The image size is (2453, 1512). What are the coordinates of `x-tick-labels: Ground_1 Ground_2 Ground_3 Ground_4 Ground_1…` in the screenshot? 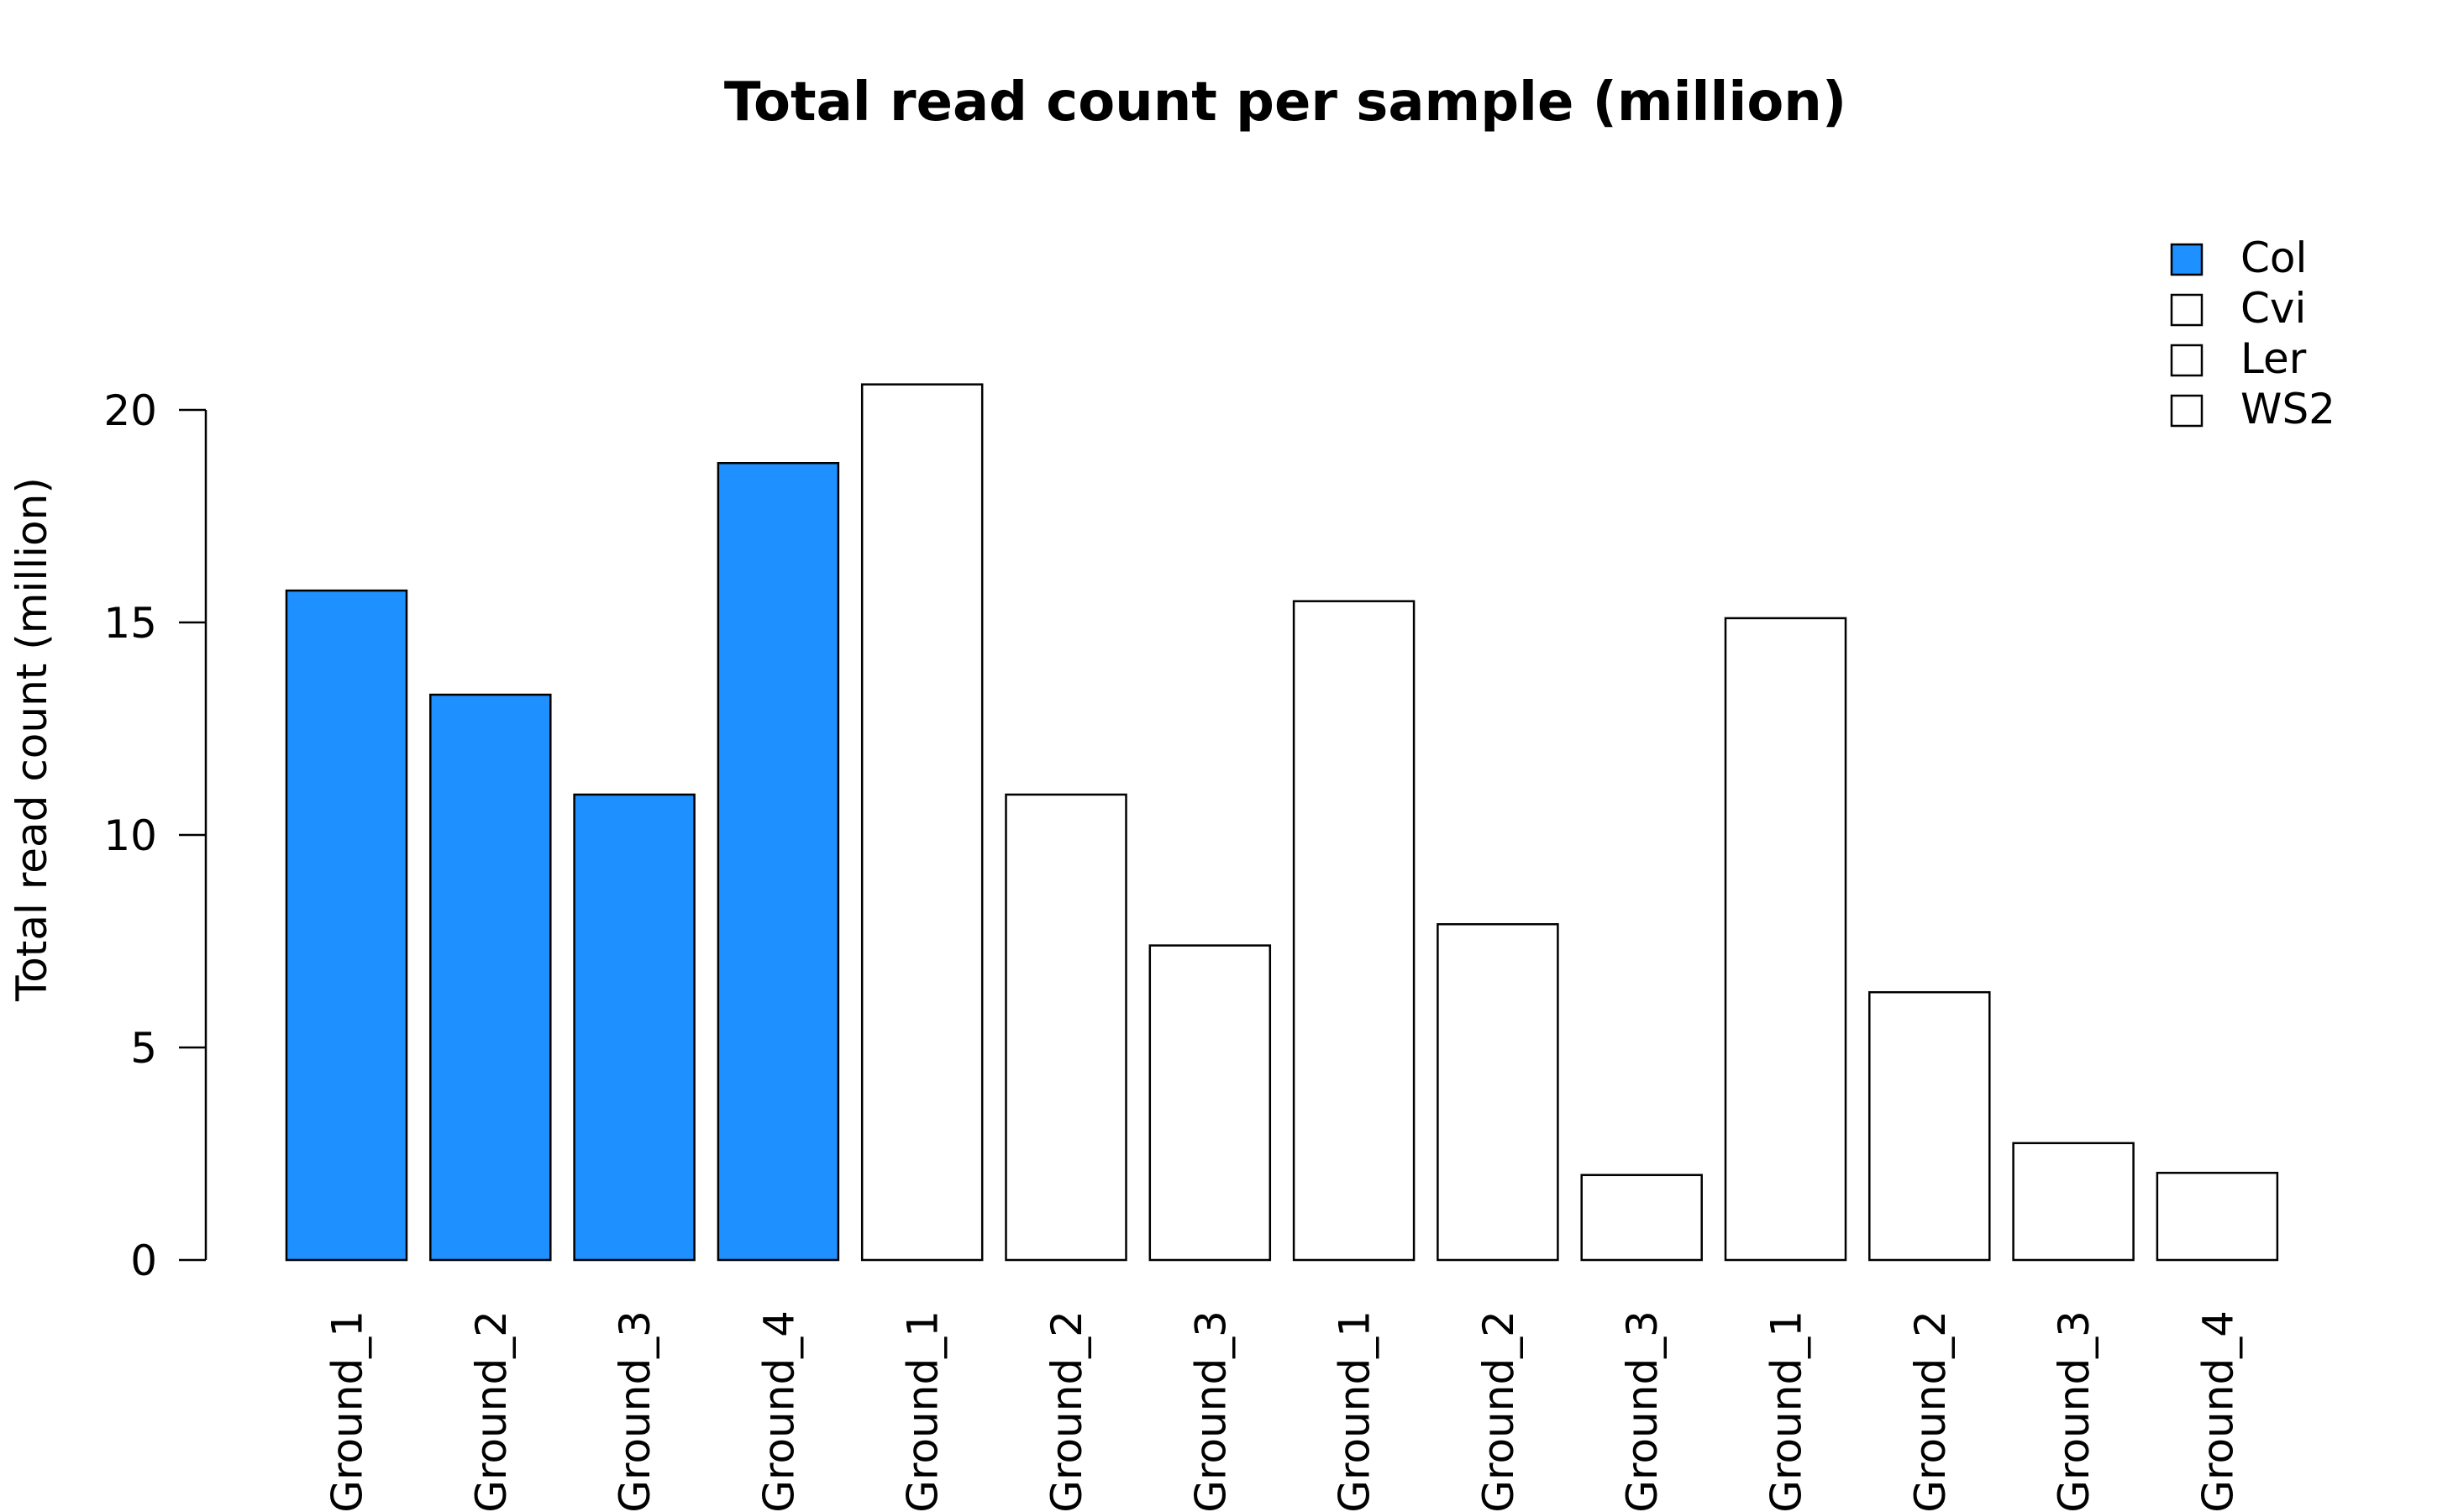 It's located at (1283, 1411).